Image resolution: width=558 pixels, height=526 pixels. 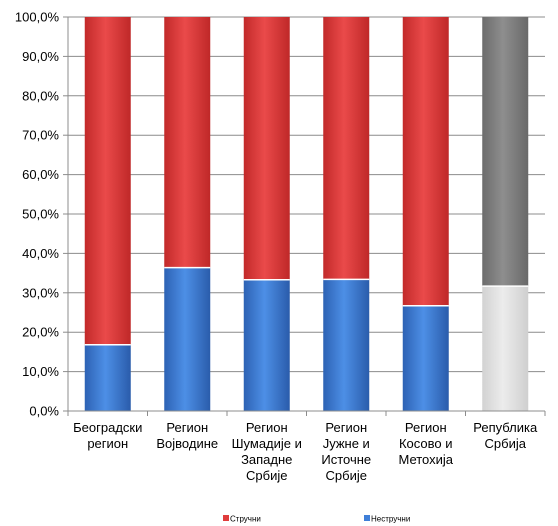 What do you see at coordinates (40, 371) in the screenshot?
I see `y-tick-label: 10,0%` at bounding box center [40, 371].